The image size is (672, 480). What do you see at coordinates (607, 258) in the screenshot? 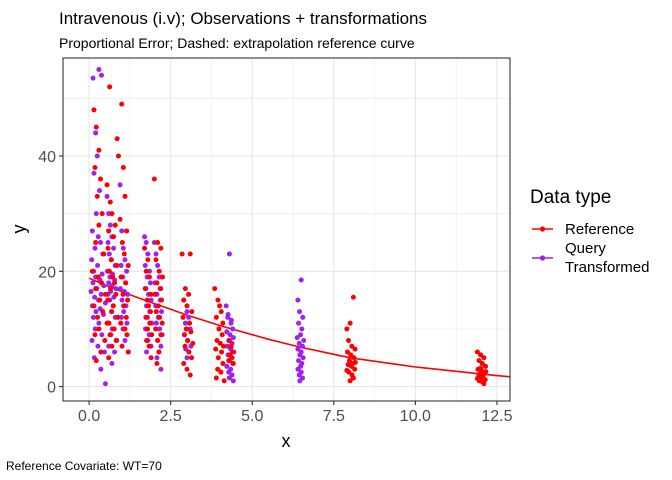
I see `legend-label-query: Query Transformed` at bounding box center [607, 258].